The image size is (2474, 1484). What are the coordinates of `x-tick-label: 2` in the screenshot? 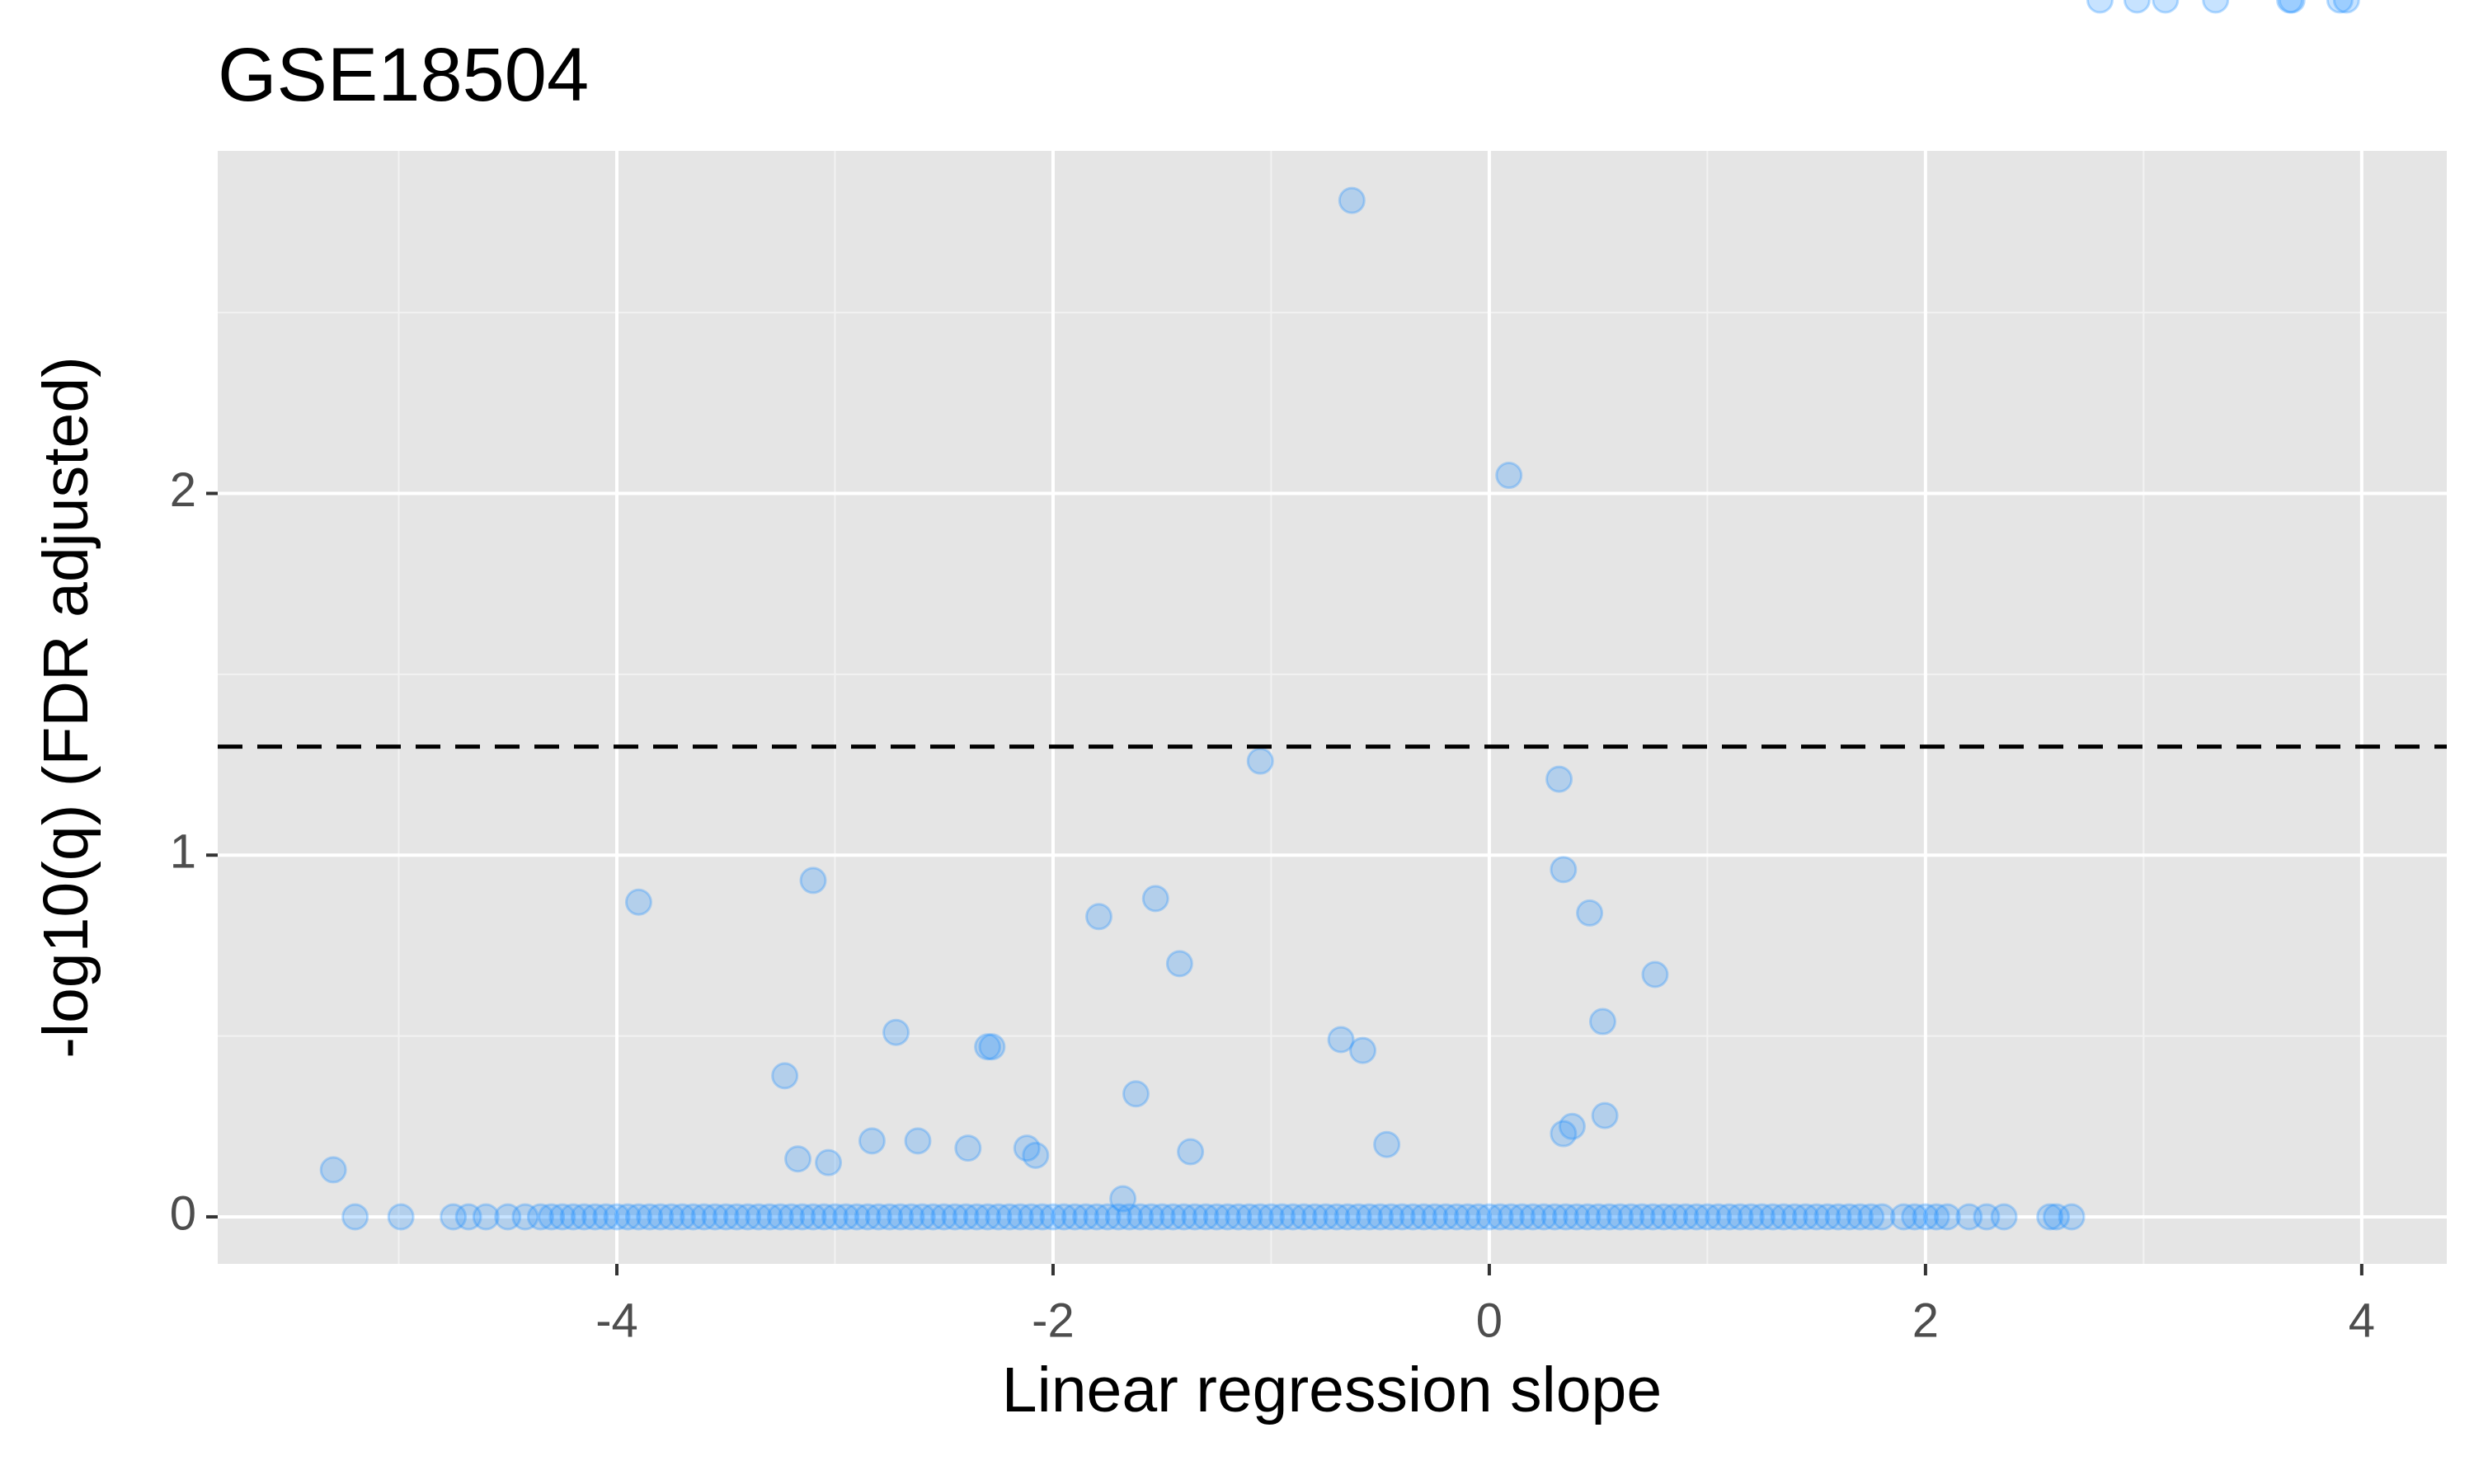 It's located at (1925, 1320).